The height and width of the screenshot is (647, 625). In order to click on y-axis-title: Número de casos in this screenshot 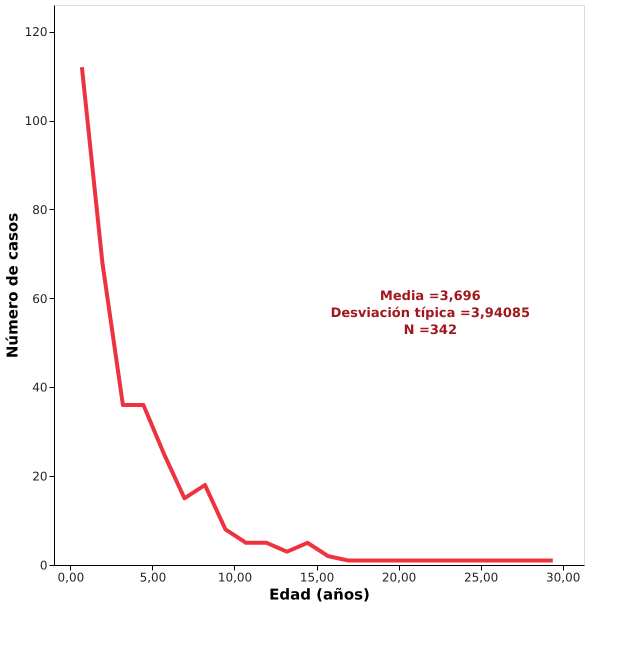, I will do `click(13, 285)`.